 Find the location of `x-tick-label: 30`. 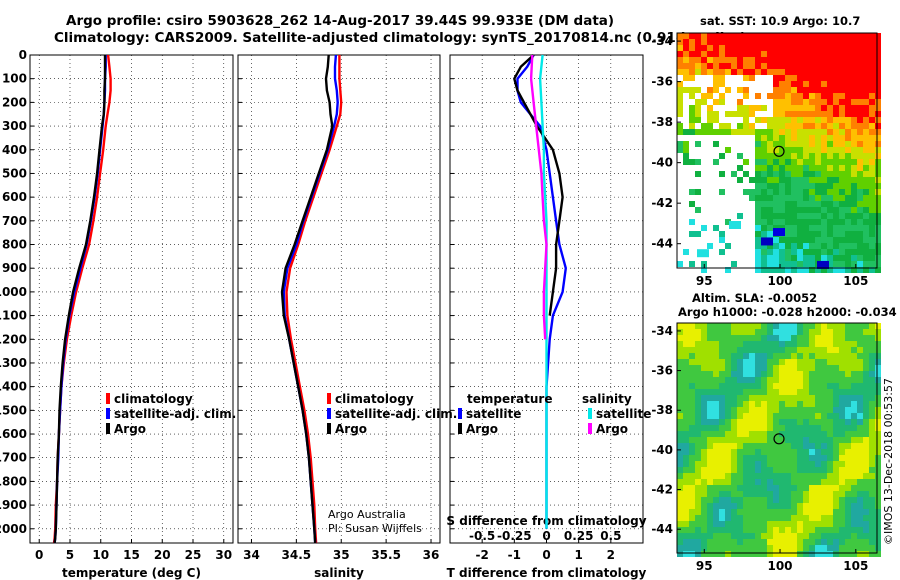

x-tick-label: 30 is located at coordinates (223, 555).